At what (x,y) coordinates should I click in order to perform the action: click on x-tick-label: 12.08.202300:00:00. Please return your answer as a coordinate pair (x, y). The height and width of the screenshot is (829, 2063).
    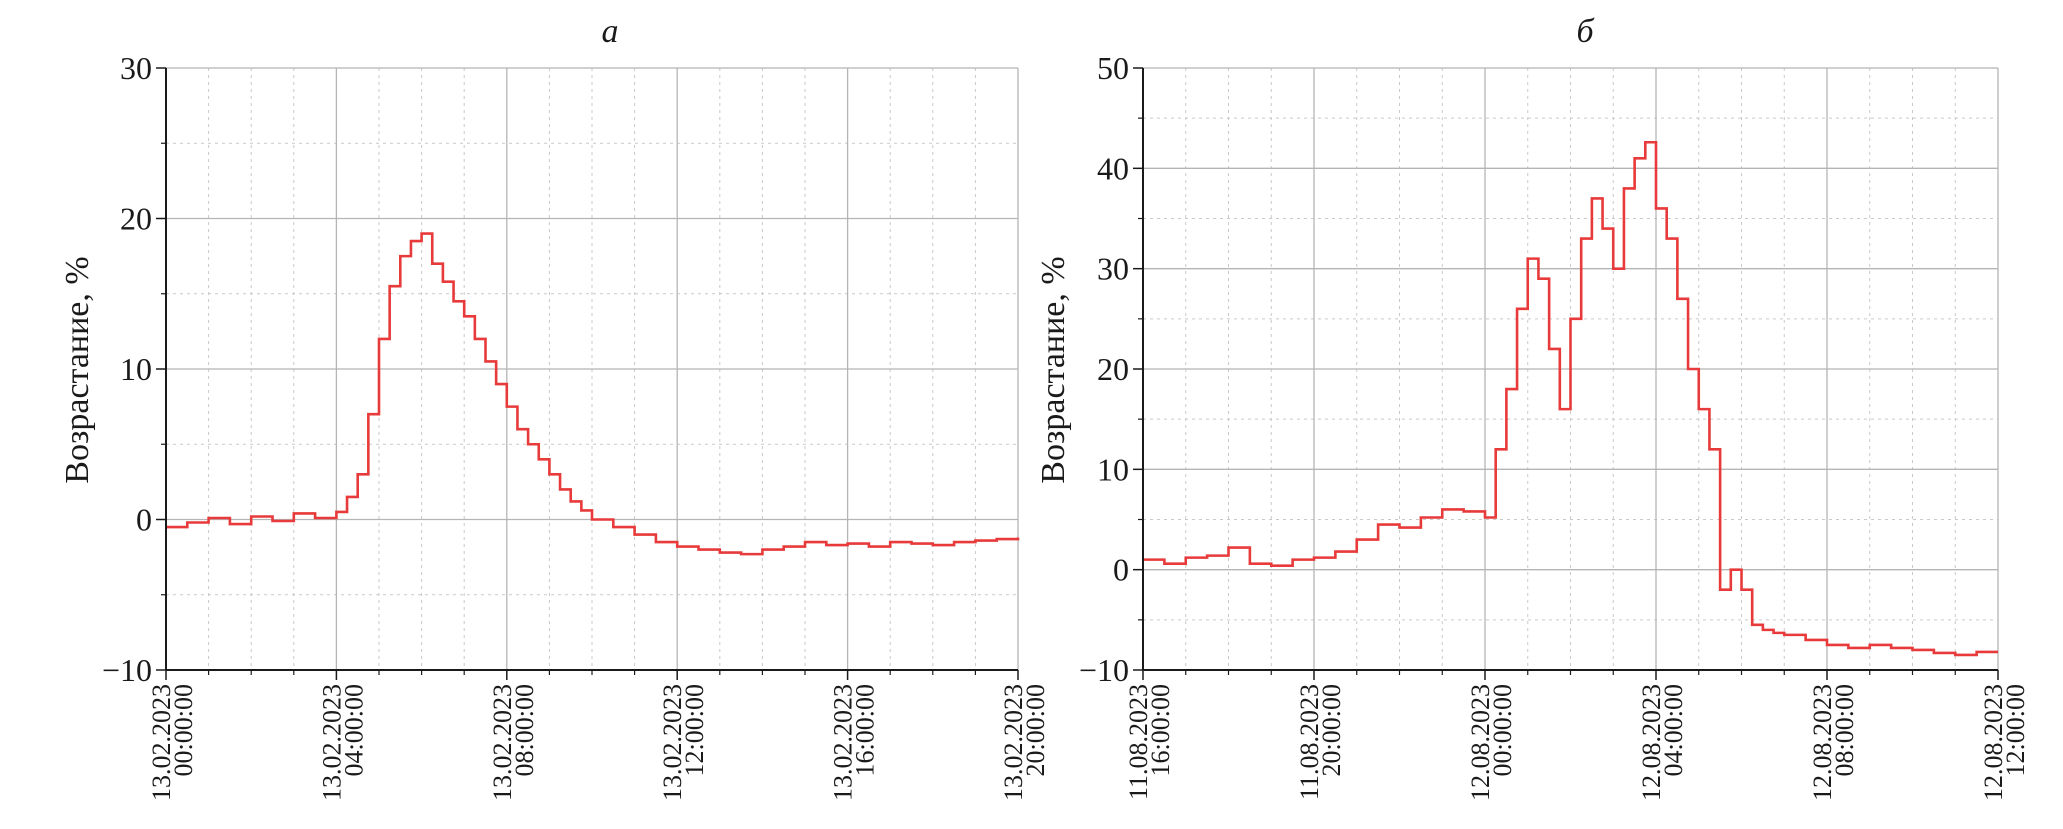
    Looking at the image, I should click on (1491, 742).